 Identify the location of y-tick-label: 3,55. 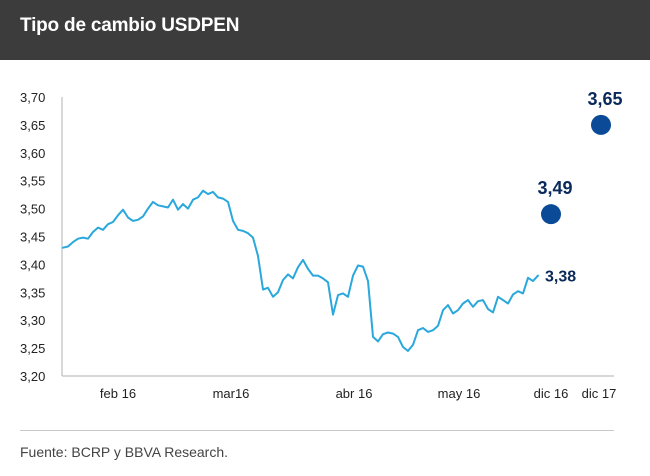
(32, 181).